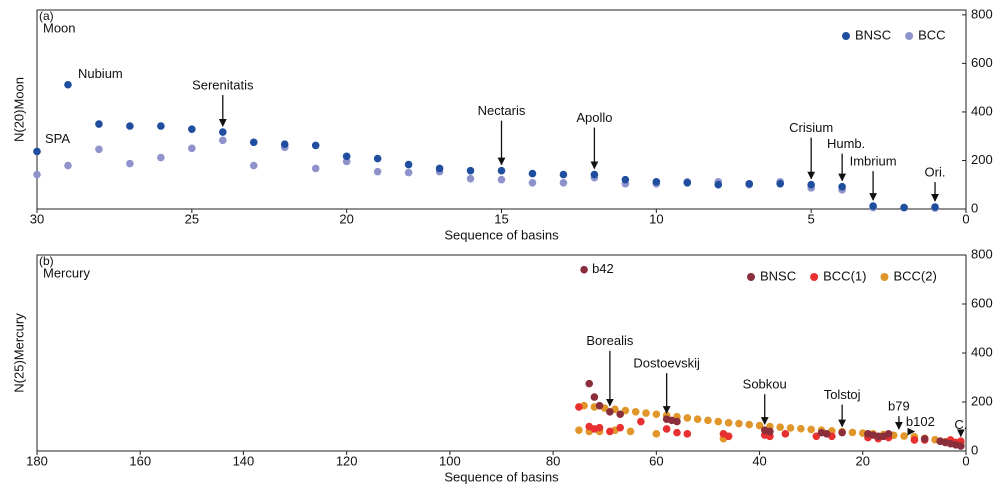 This screenshot has width=994, height=489. What do you see at coordinates (609, 340) in the screenshot?
I see `annotation: Borealis` at bounding box center [609, 340].